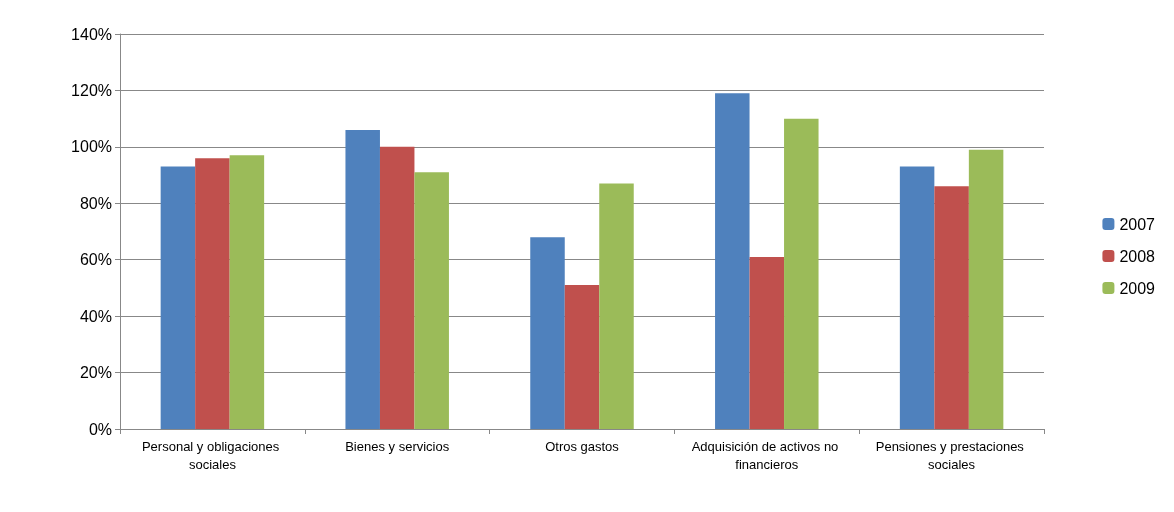  Describe the element at coordinates (100, 429) in the screenshot. I see `y-tick-label: 0%` at that location.